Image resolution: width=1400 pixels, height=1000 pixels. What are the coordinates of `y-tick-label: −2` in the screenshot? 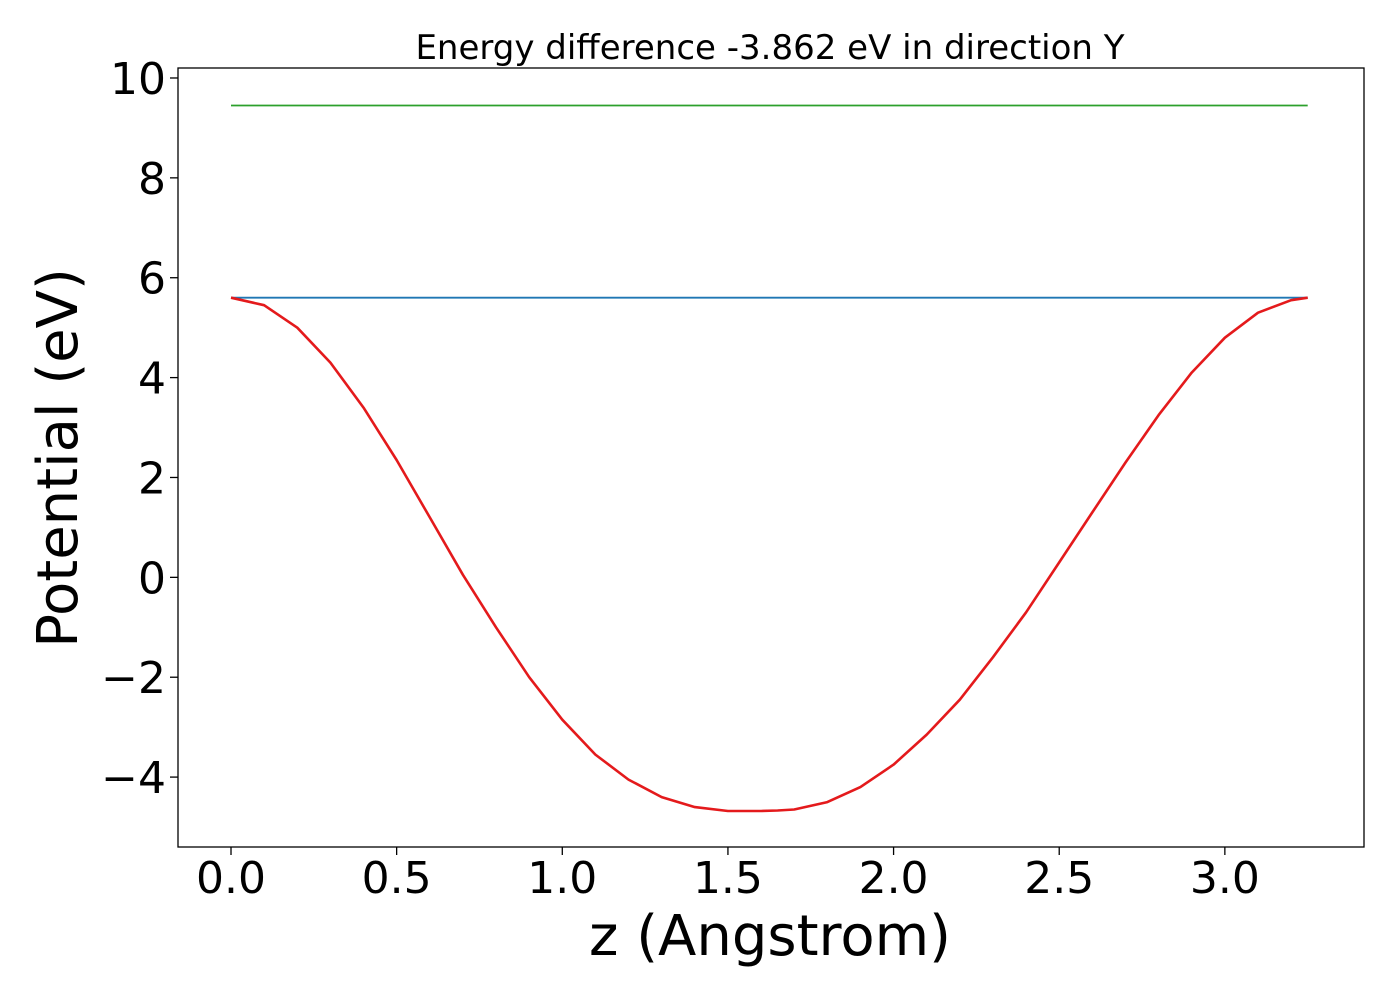 It's located at (133, 678).